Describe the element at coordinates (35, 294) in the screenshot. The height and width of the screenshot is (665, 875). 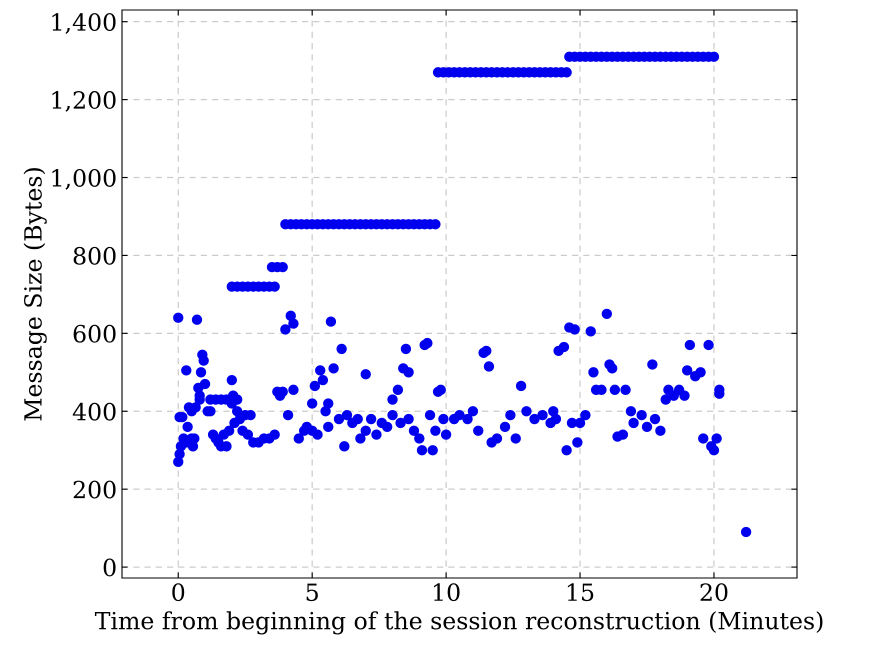
I see `y-axis-title: Message Size (Bytes)` at that location.